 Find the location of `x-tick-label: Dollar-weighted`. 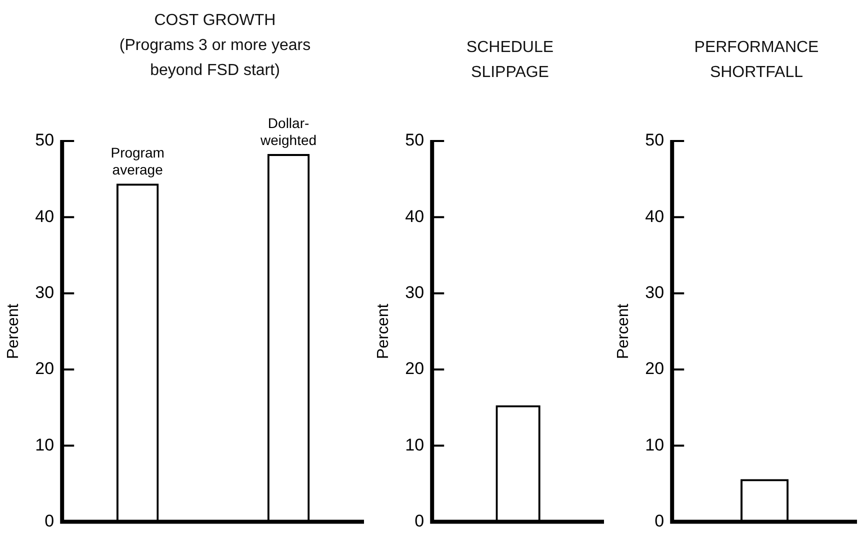

x-tick-label: Dollar-weighted is located at coordinates (288, 131).